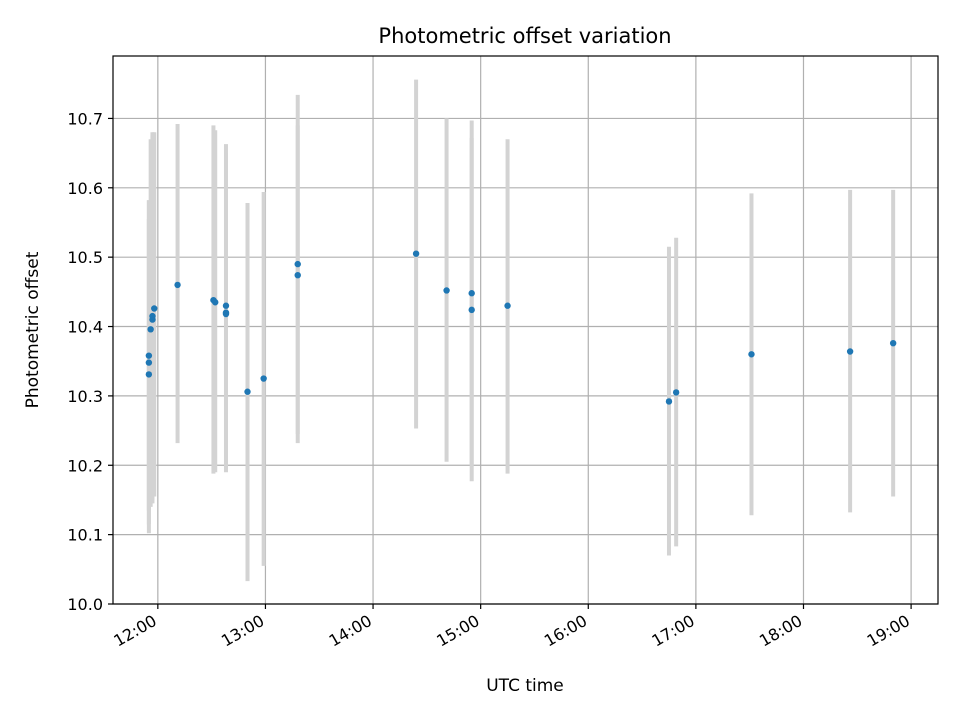 This screenshot has width=960, height=720. Describe the element at coordinates (85, 327) in the screenshot. I see `y-tick-label: 10.4` at that location.